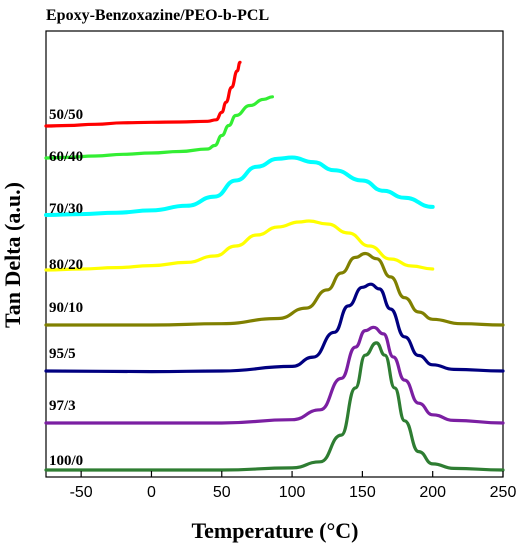  Describe the element at coordinates (66, 461) in the screenshot. I see `series-label-100-0: 100/0` at that location.